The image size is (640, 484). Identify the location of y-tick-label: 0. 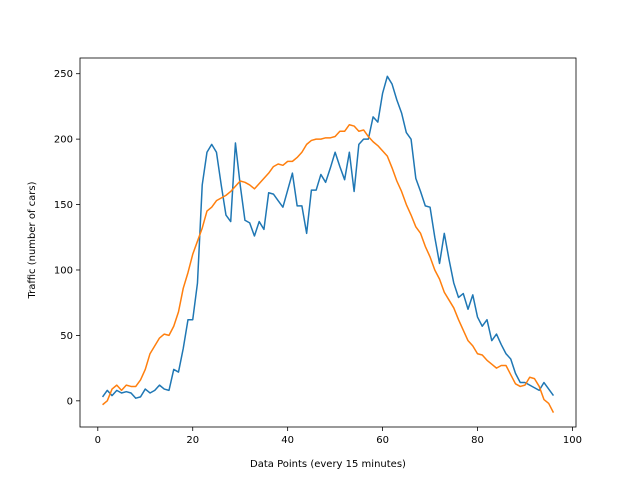
(70, 401).